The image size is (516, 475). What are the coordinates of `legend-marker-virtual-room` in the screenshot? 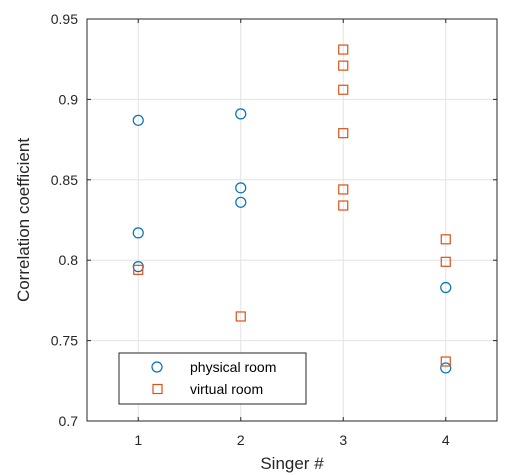 It's located at (157, 389).